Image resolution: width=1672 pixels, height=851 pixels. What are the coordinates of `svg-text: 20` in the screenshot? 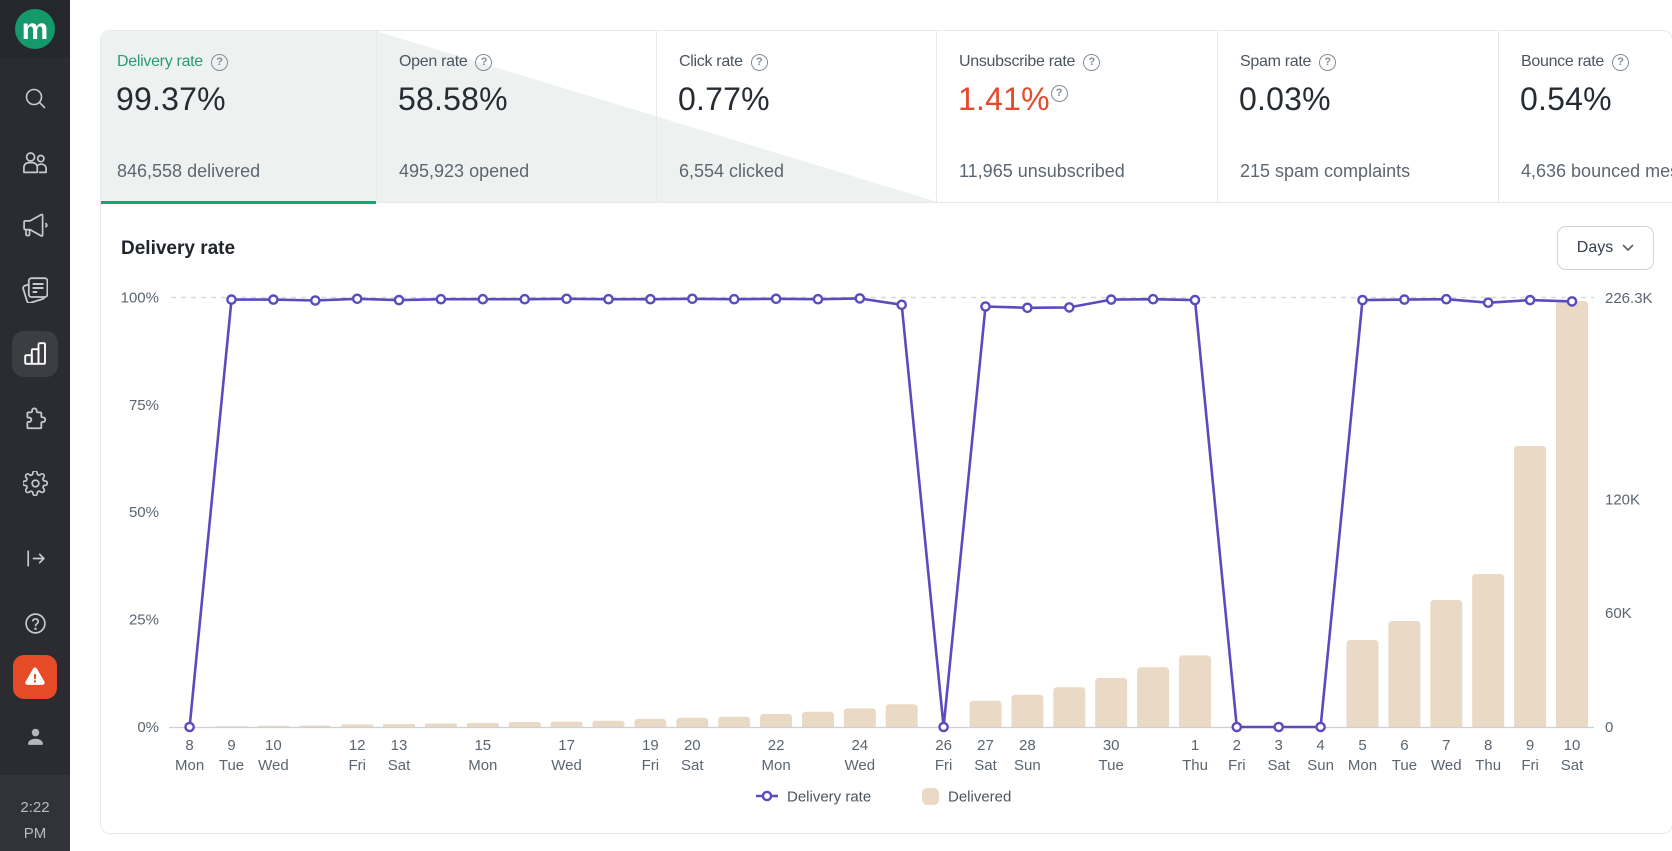 It's located at (692, 745).